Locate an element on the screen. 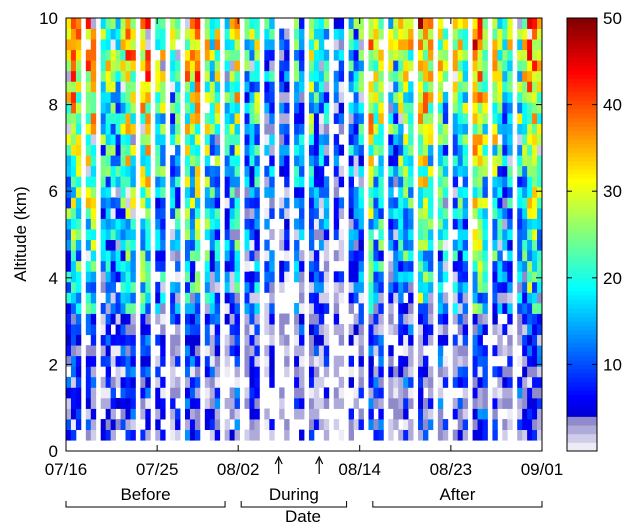 This screenshot has height=529, width=639. y-tick-label: 0 is located at coordinates (53, 451).